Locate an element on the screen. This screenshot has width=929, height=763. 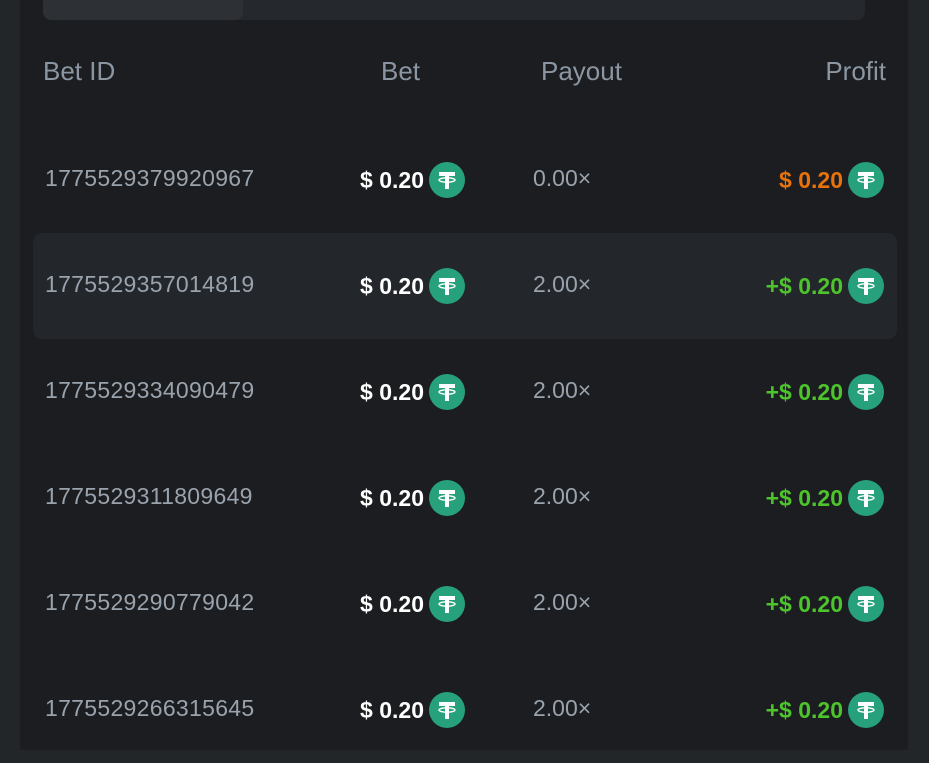
tab-bar is located at coordinates (454, 10).